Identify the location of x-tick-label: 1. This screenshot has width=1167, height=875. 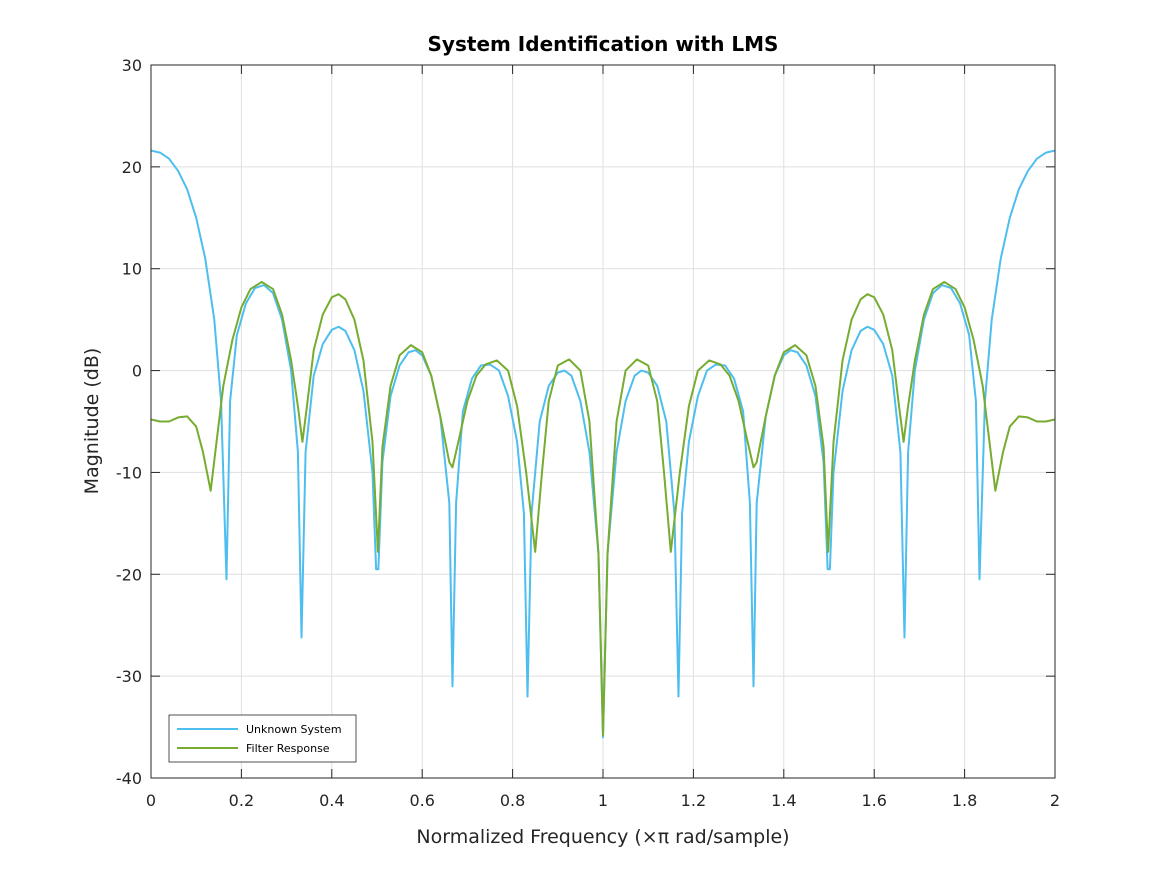
(603, 800).